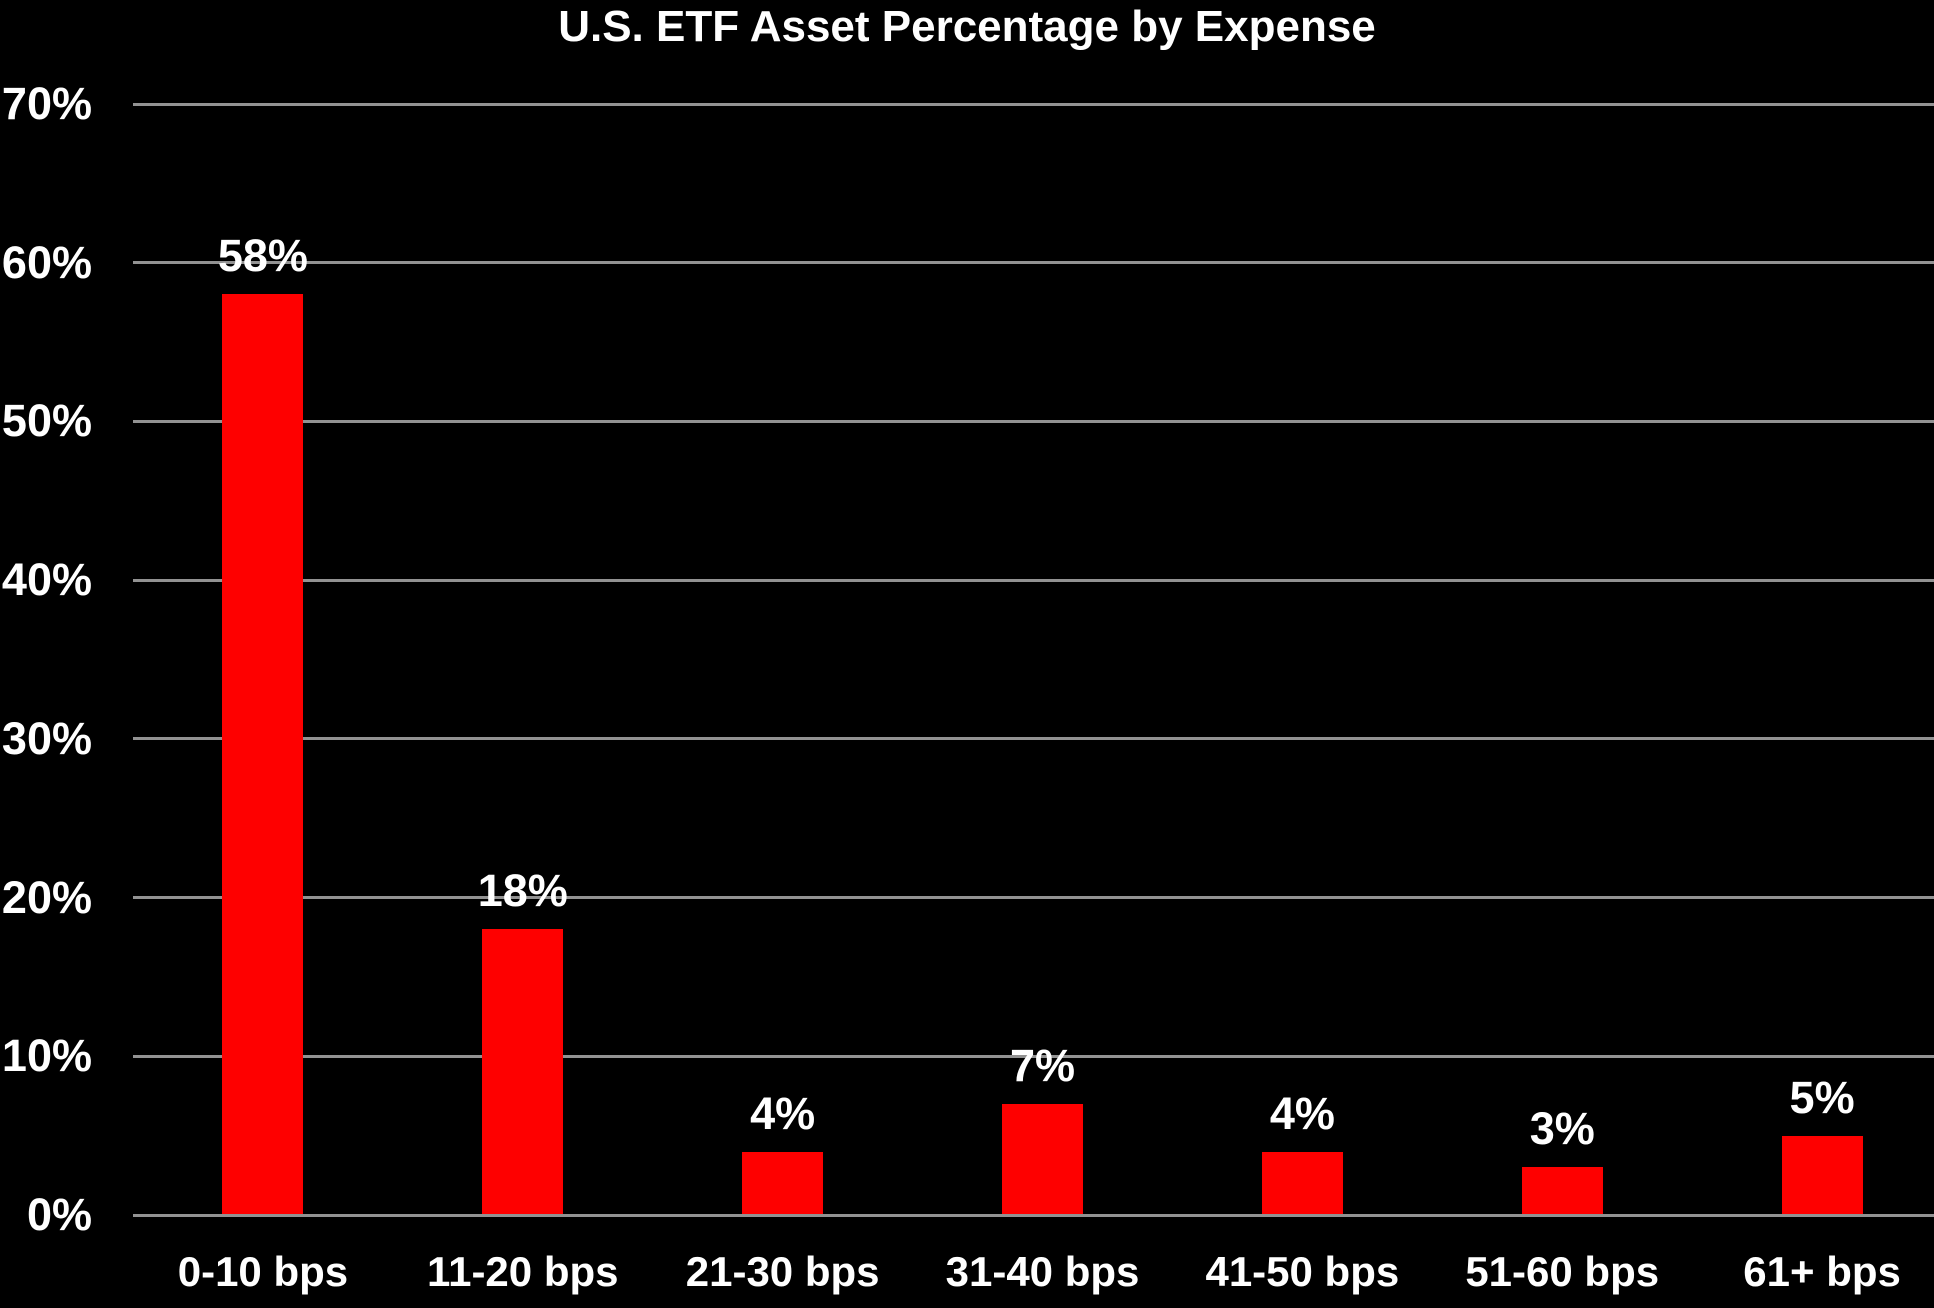  What do you see at coordinates (523, 1271) in the screenshot?
I see `x-axis-tick-label: 11-20 bps` at bounding box center [523, 1271].